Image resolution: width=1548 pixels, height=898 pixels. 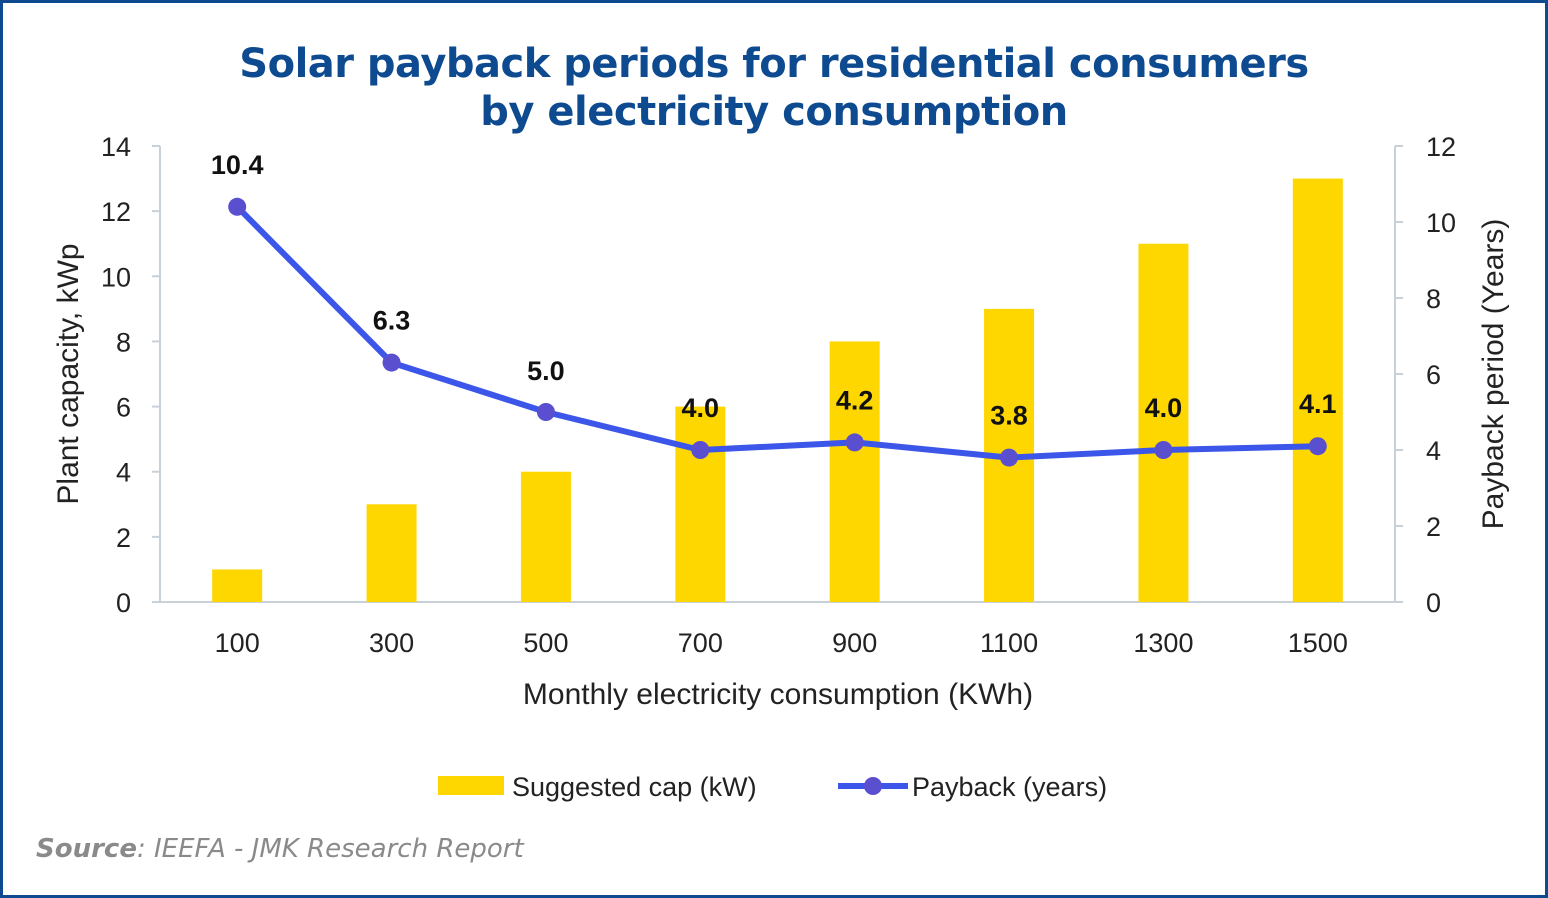 What do you see at coordinates (86, 849) in the screenshot?
I see `source-label: Source` at bounding box center [86, 849].